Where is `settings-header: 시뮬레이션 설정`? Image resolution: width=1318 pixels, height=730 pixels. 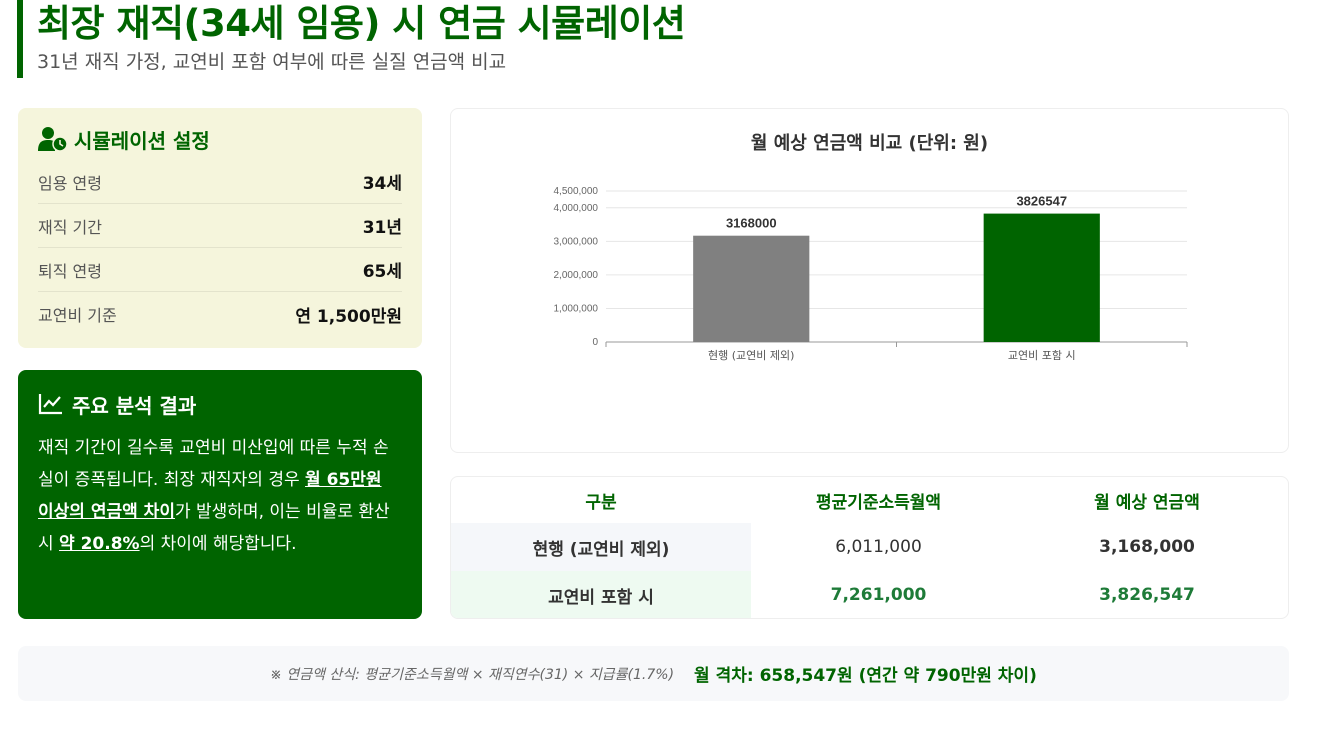 settings-header: 시뮬레이션 설정 is located at coordinates (220, 139).